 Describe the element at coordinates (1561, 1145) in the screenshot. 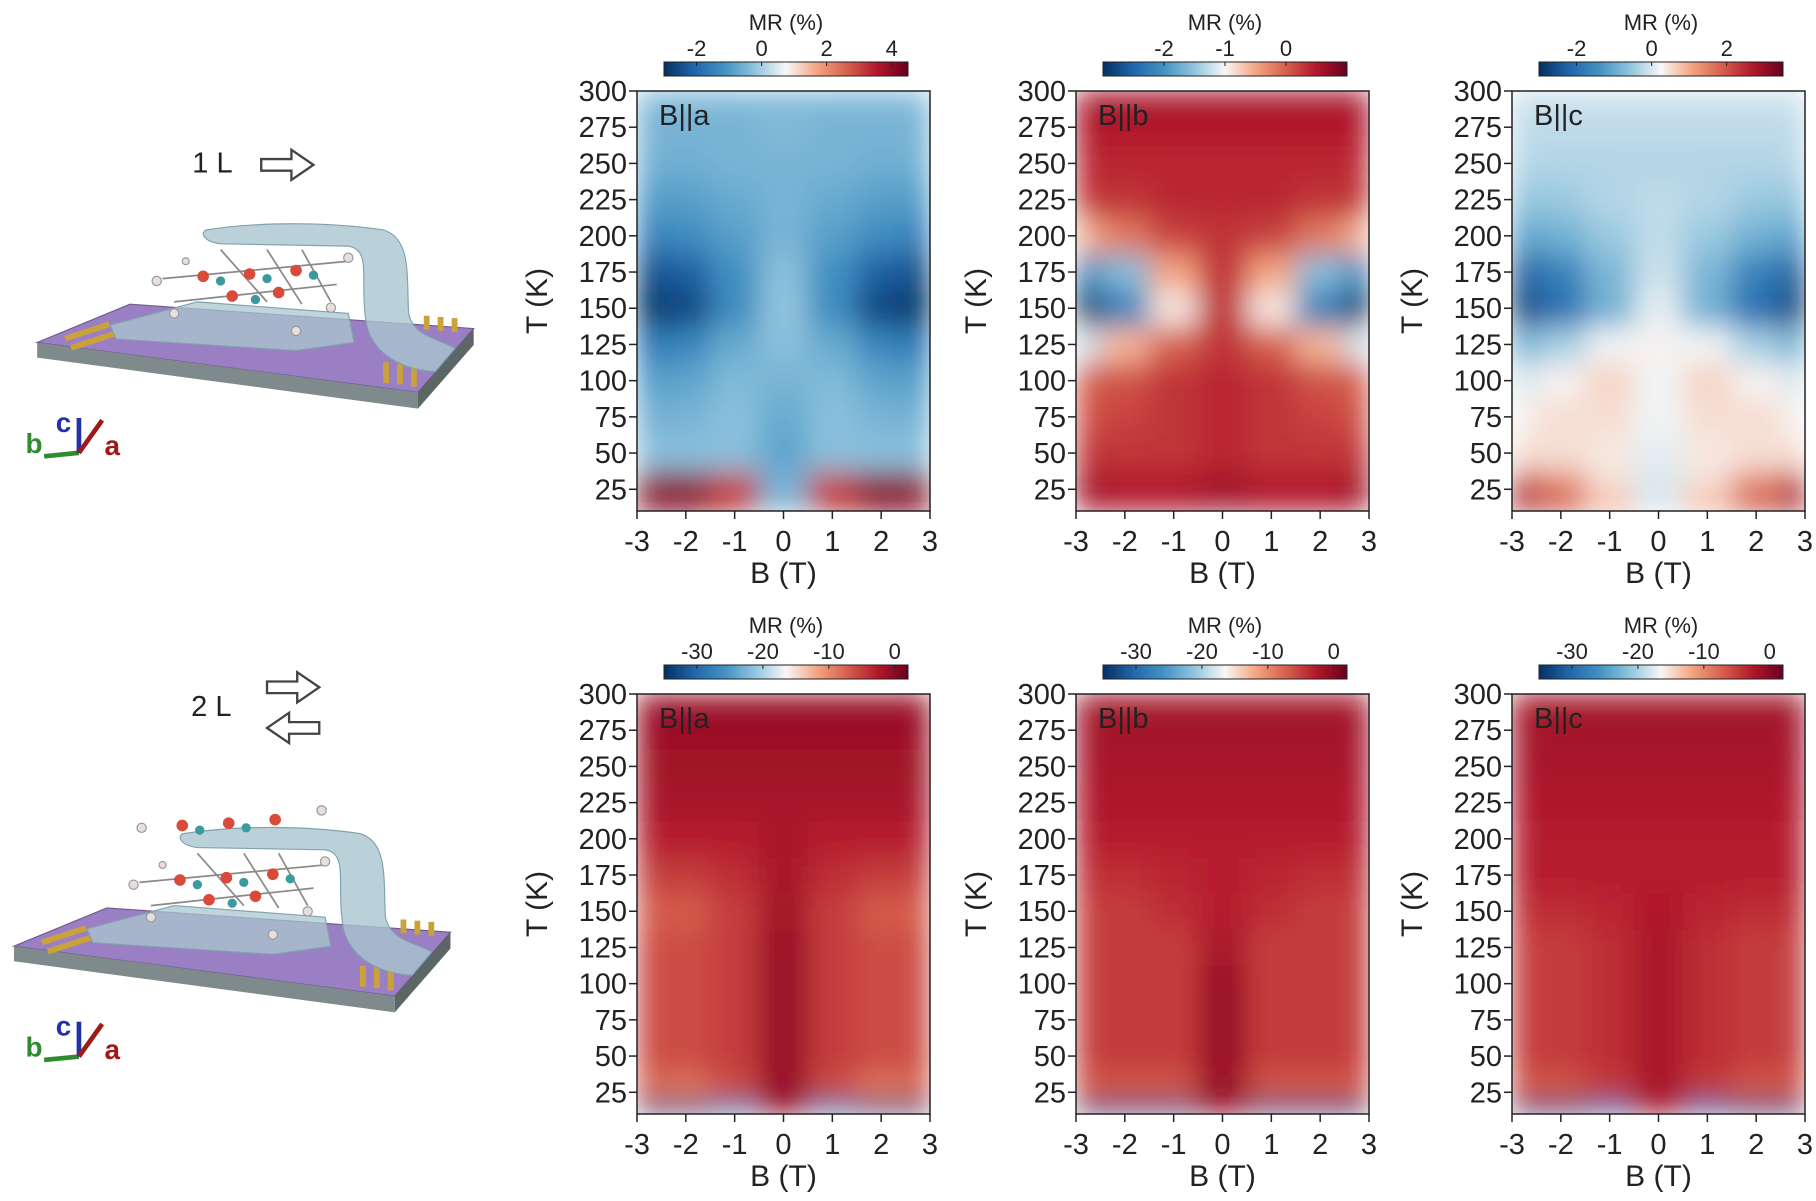

I see `x-tick-label: -2` at that location.